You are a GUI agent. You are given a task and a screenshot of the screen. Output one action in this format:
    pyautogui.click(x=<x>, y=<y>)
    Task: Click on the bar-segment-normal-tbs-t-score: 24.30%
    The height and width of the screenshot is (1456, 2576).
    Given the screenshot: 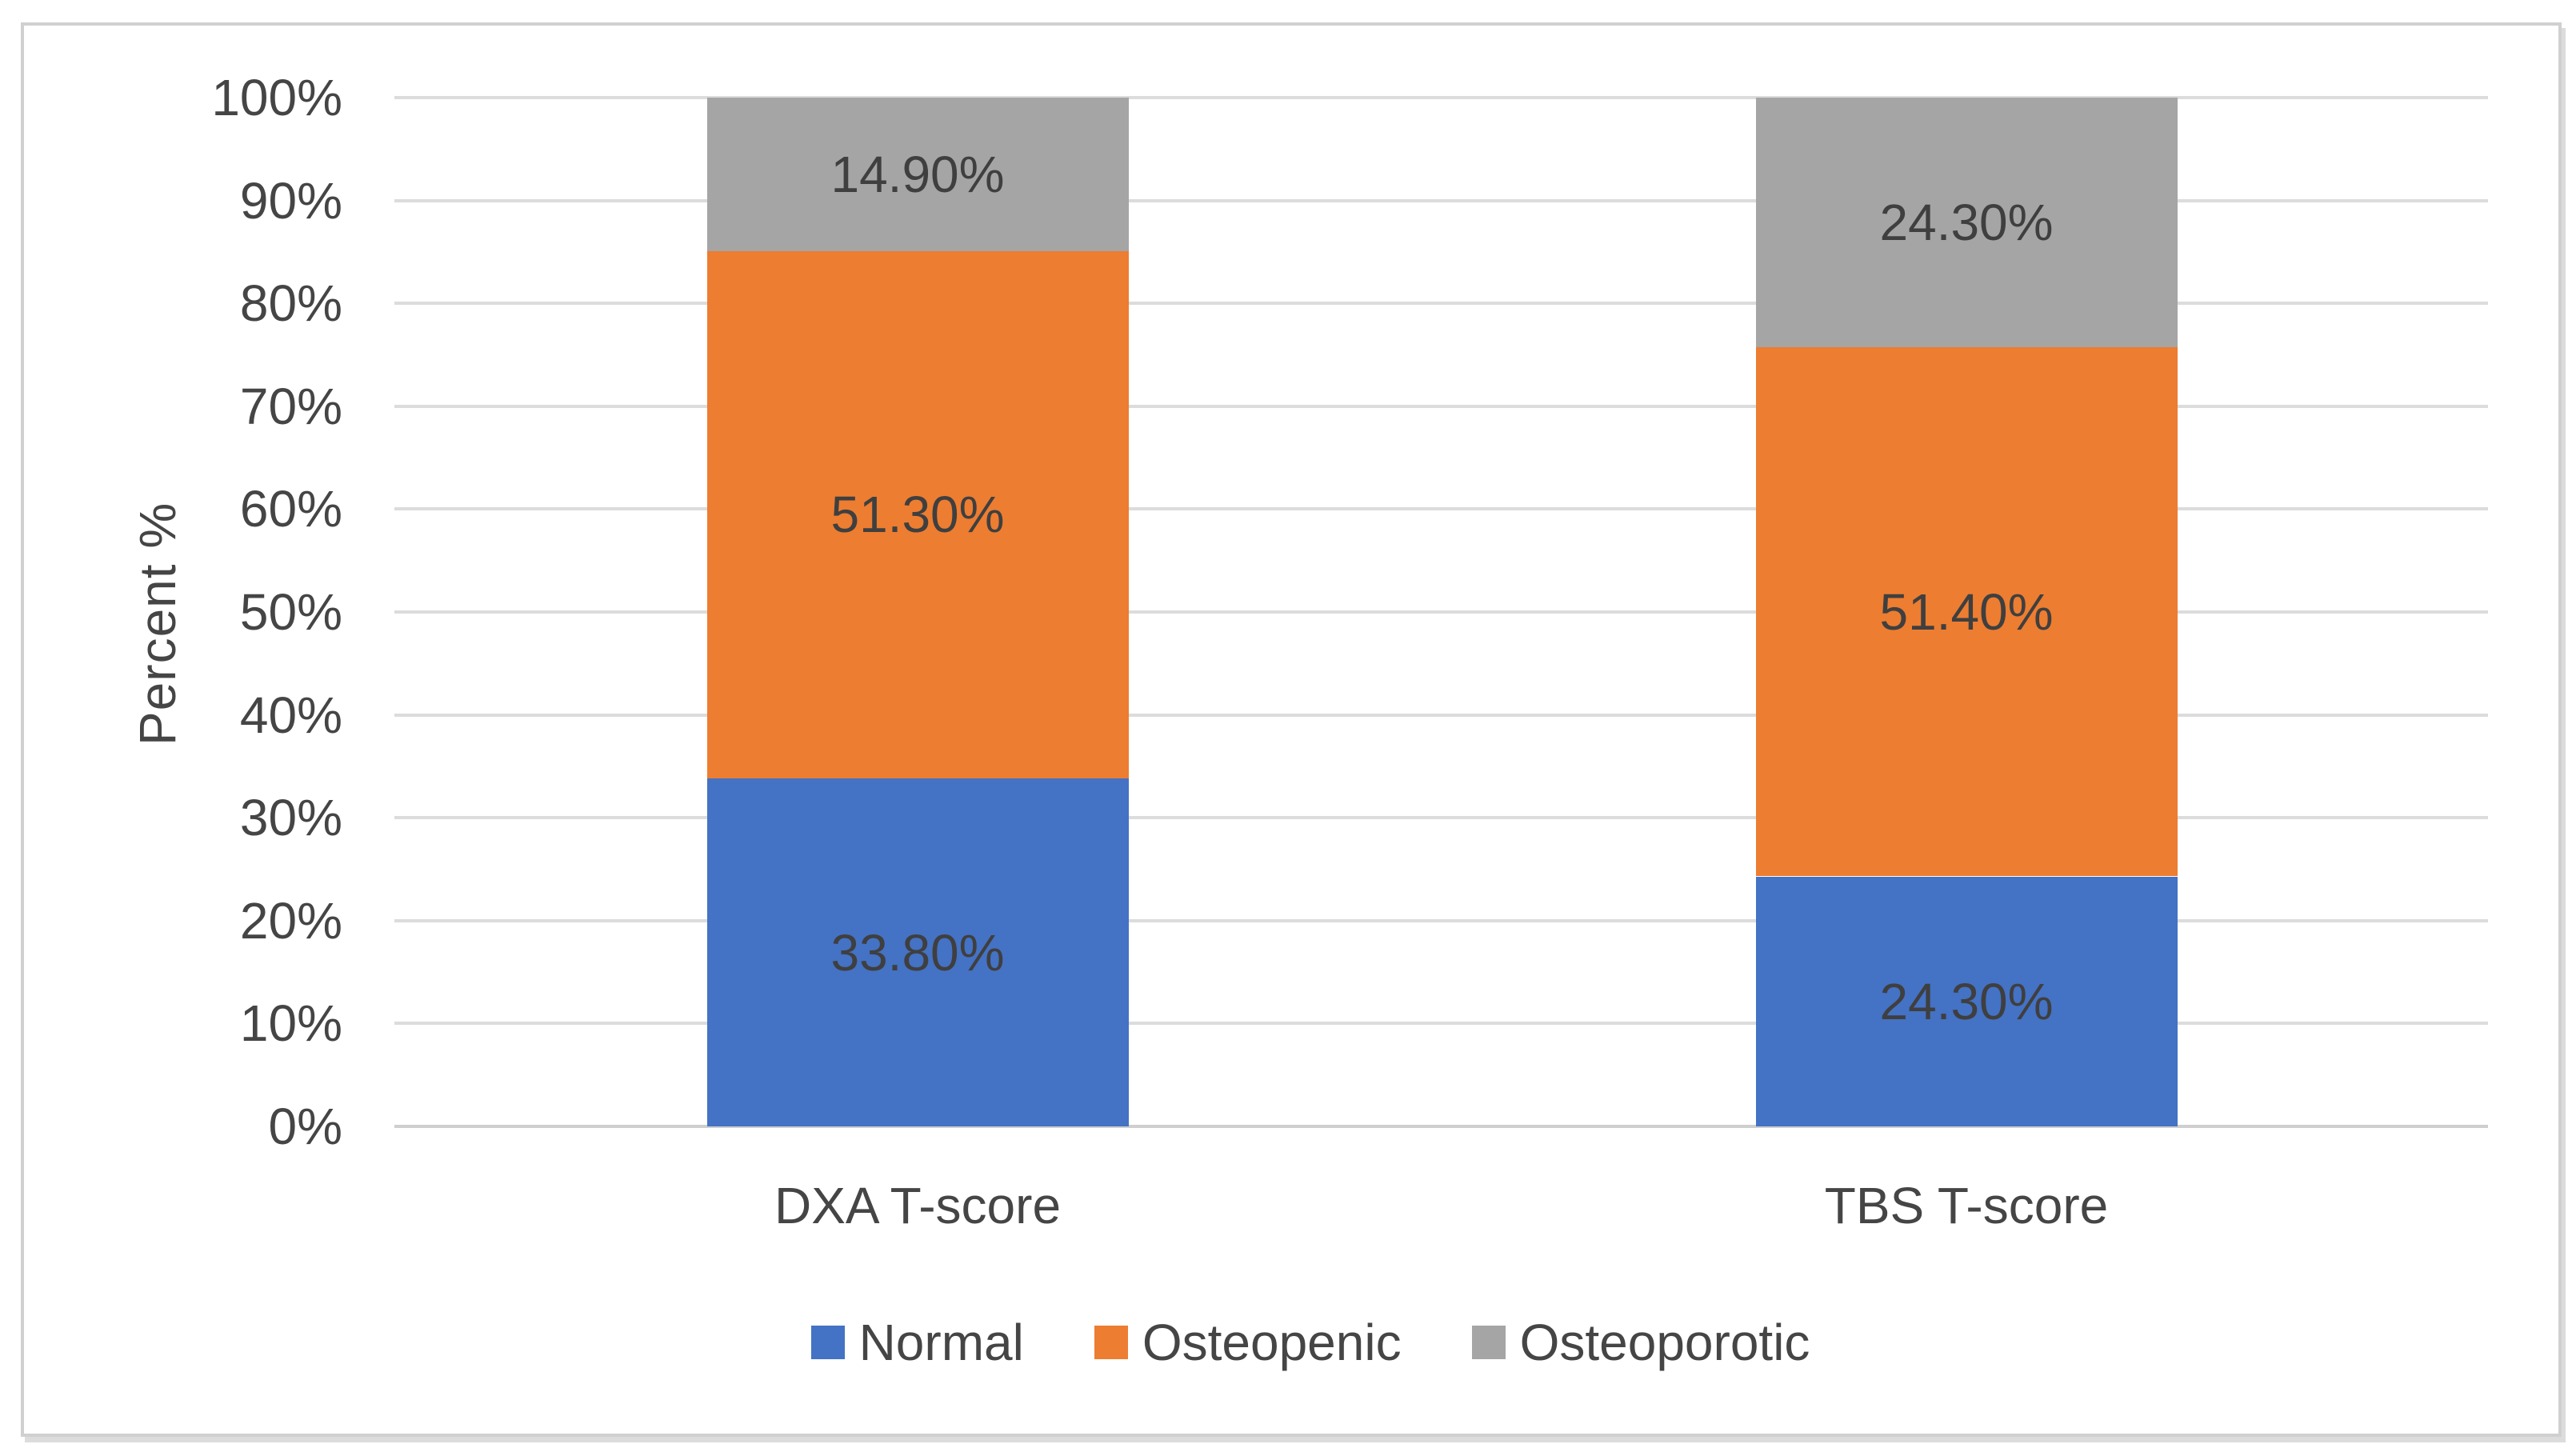 What is the action you would take?
    pyautogui.click(x=1966, y=1001)
    